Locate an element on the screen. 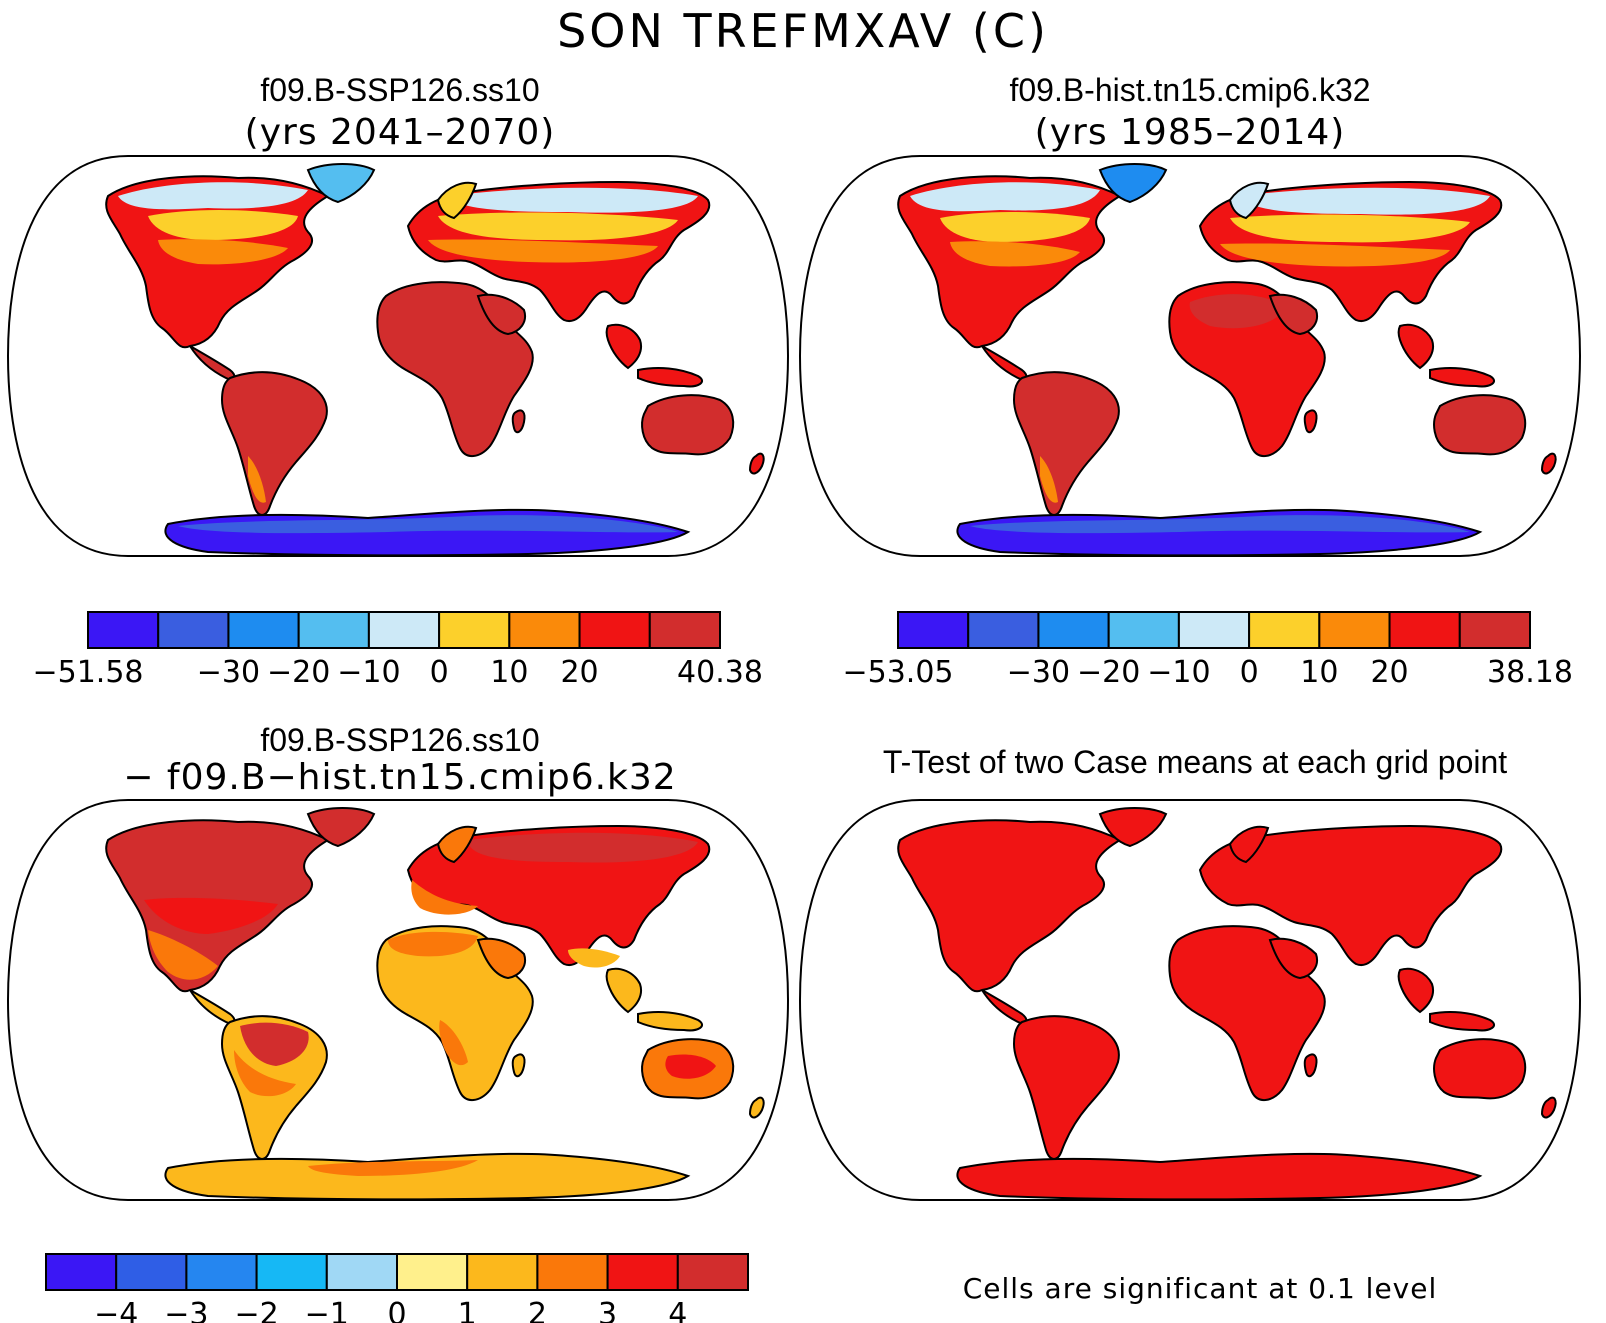  panel3-map is located at coordinates (398, 1000).